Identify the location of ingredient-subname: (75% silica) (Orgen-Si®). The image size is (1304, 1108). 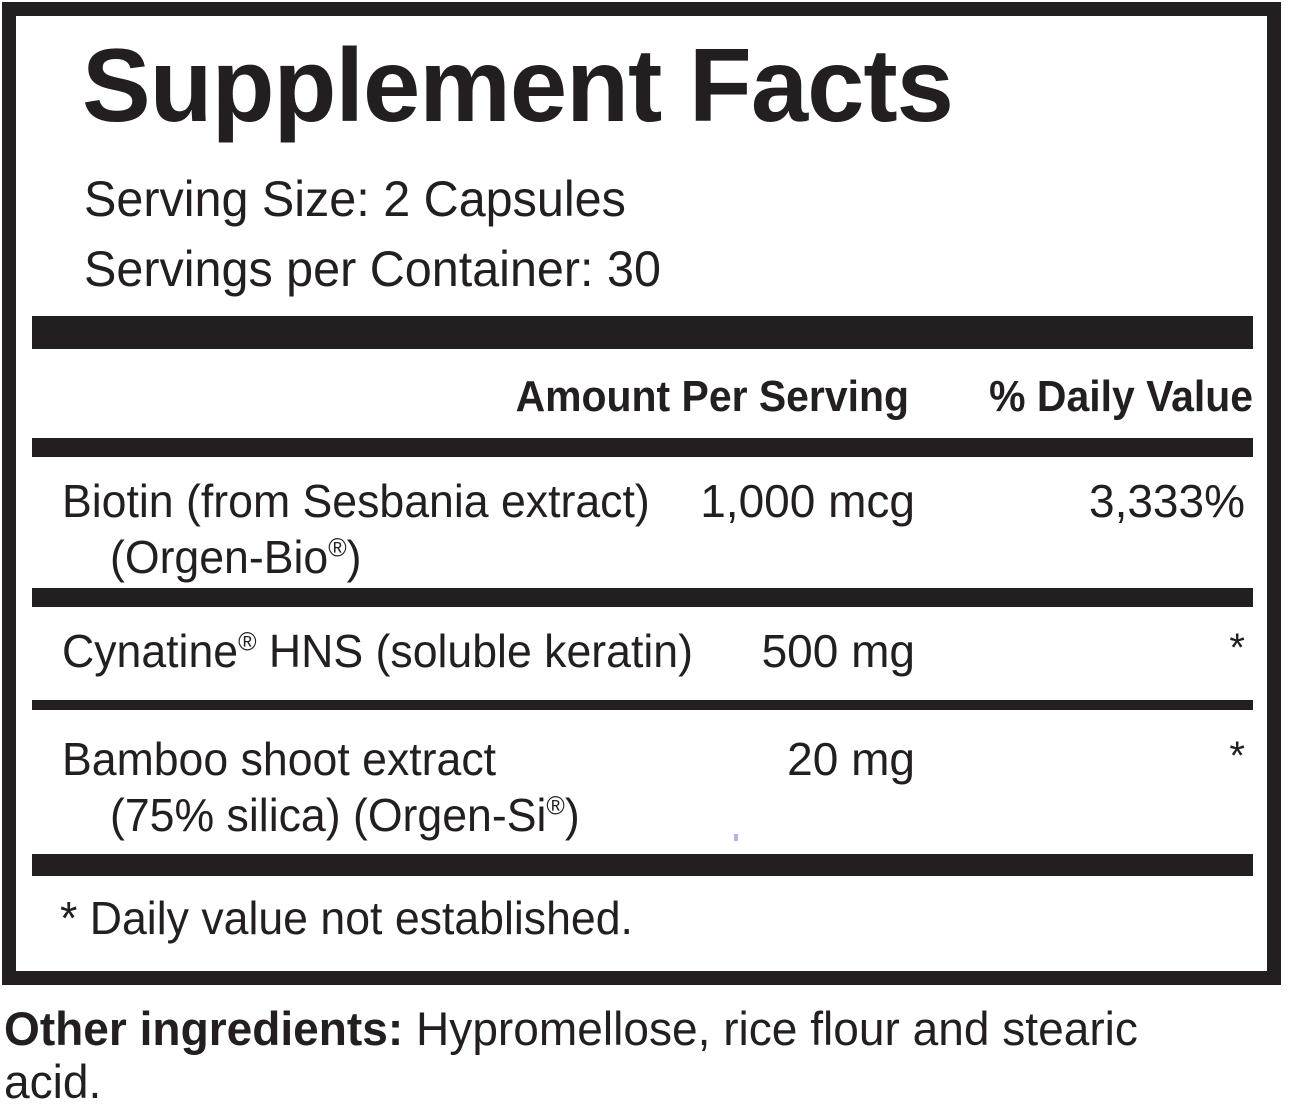
(345, 815).